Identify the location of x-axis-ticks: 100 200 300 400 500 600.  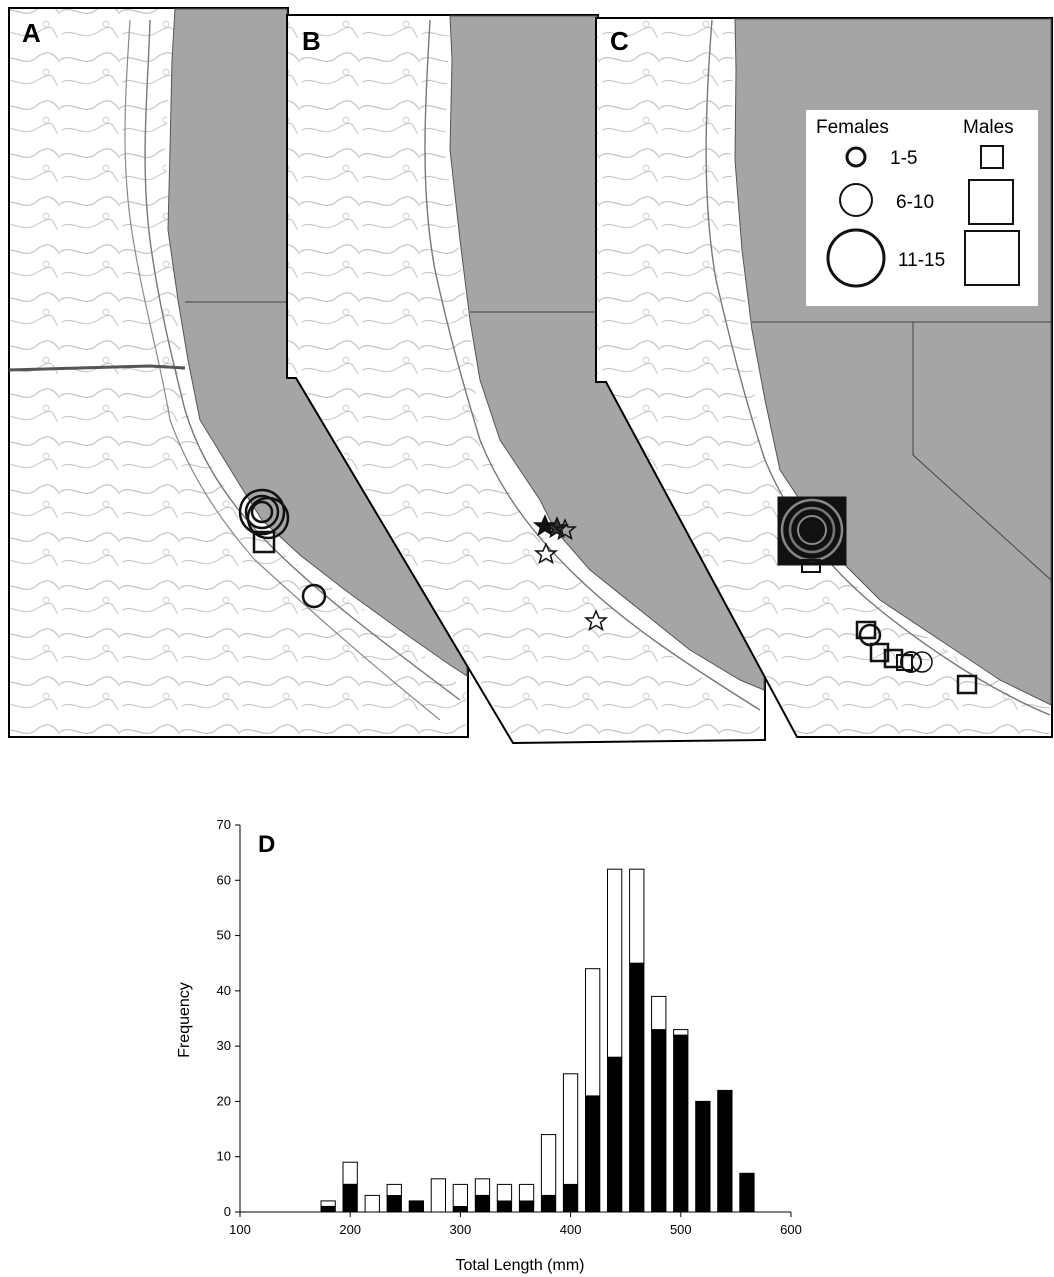
(515, 1224).